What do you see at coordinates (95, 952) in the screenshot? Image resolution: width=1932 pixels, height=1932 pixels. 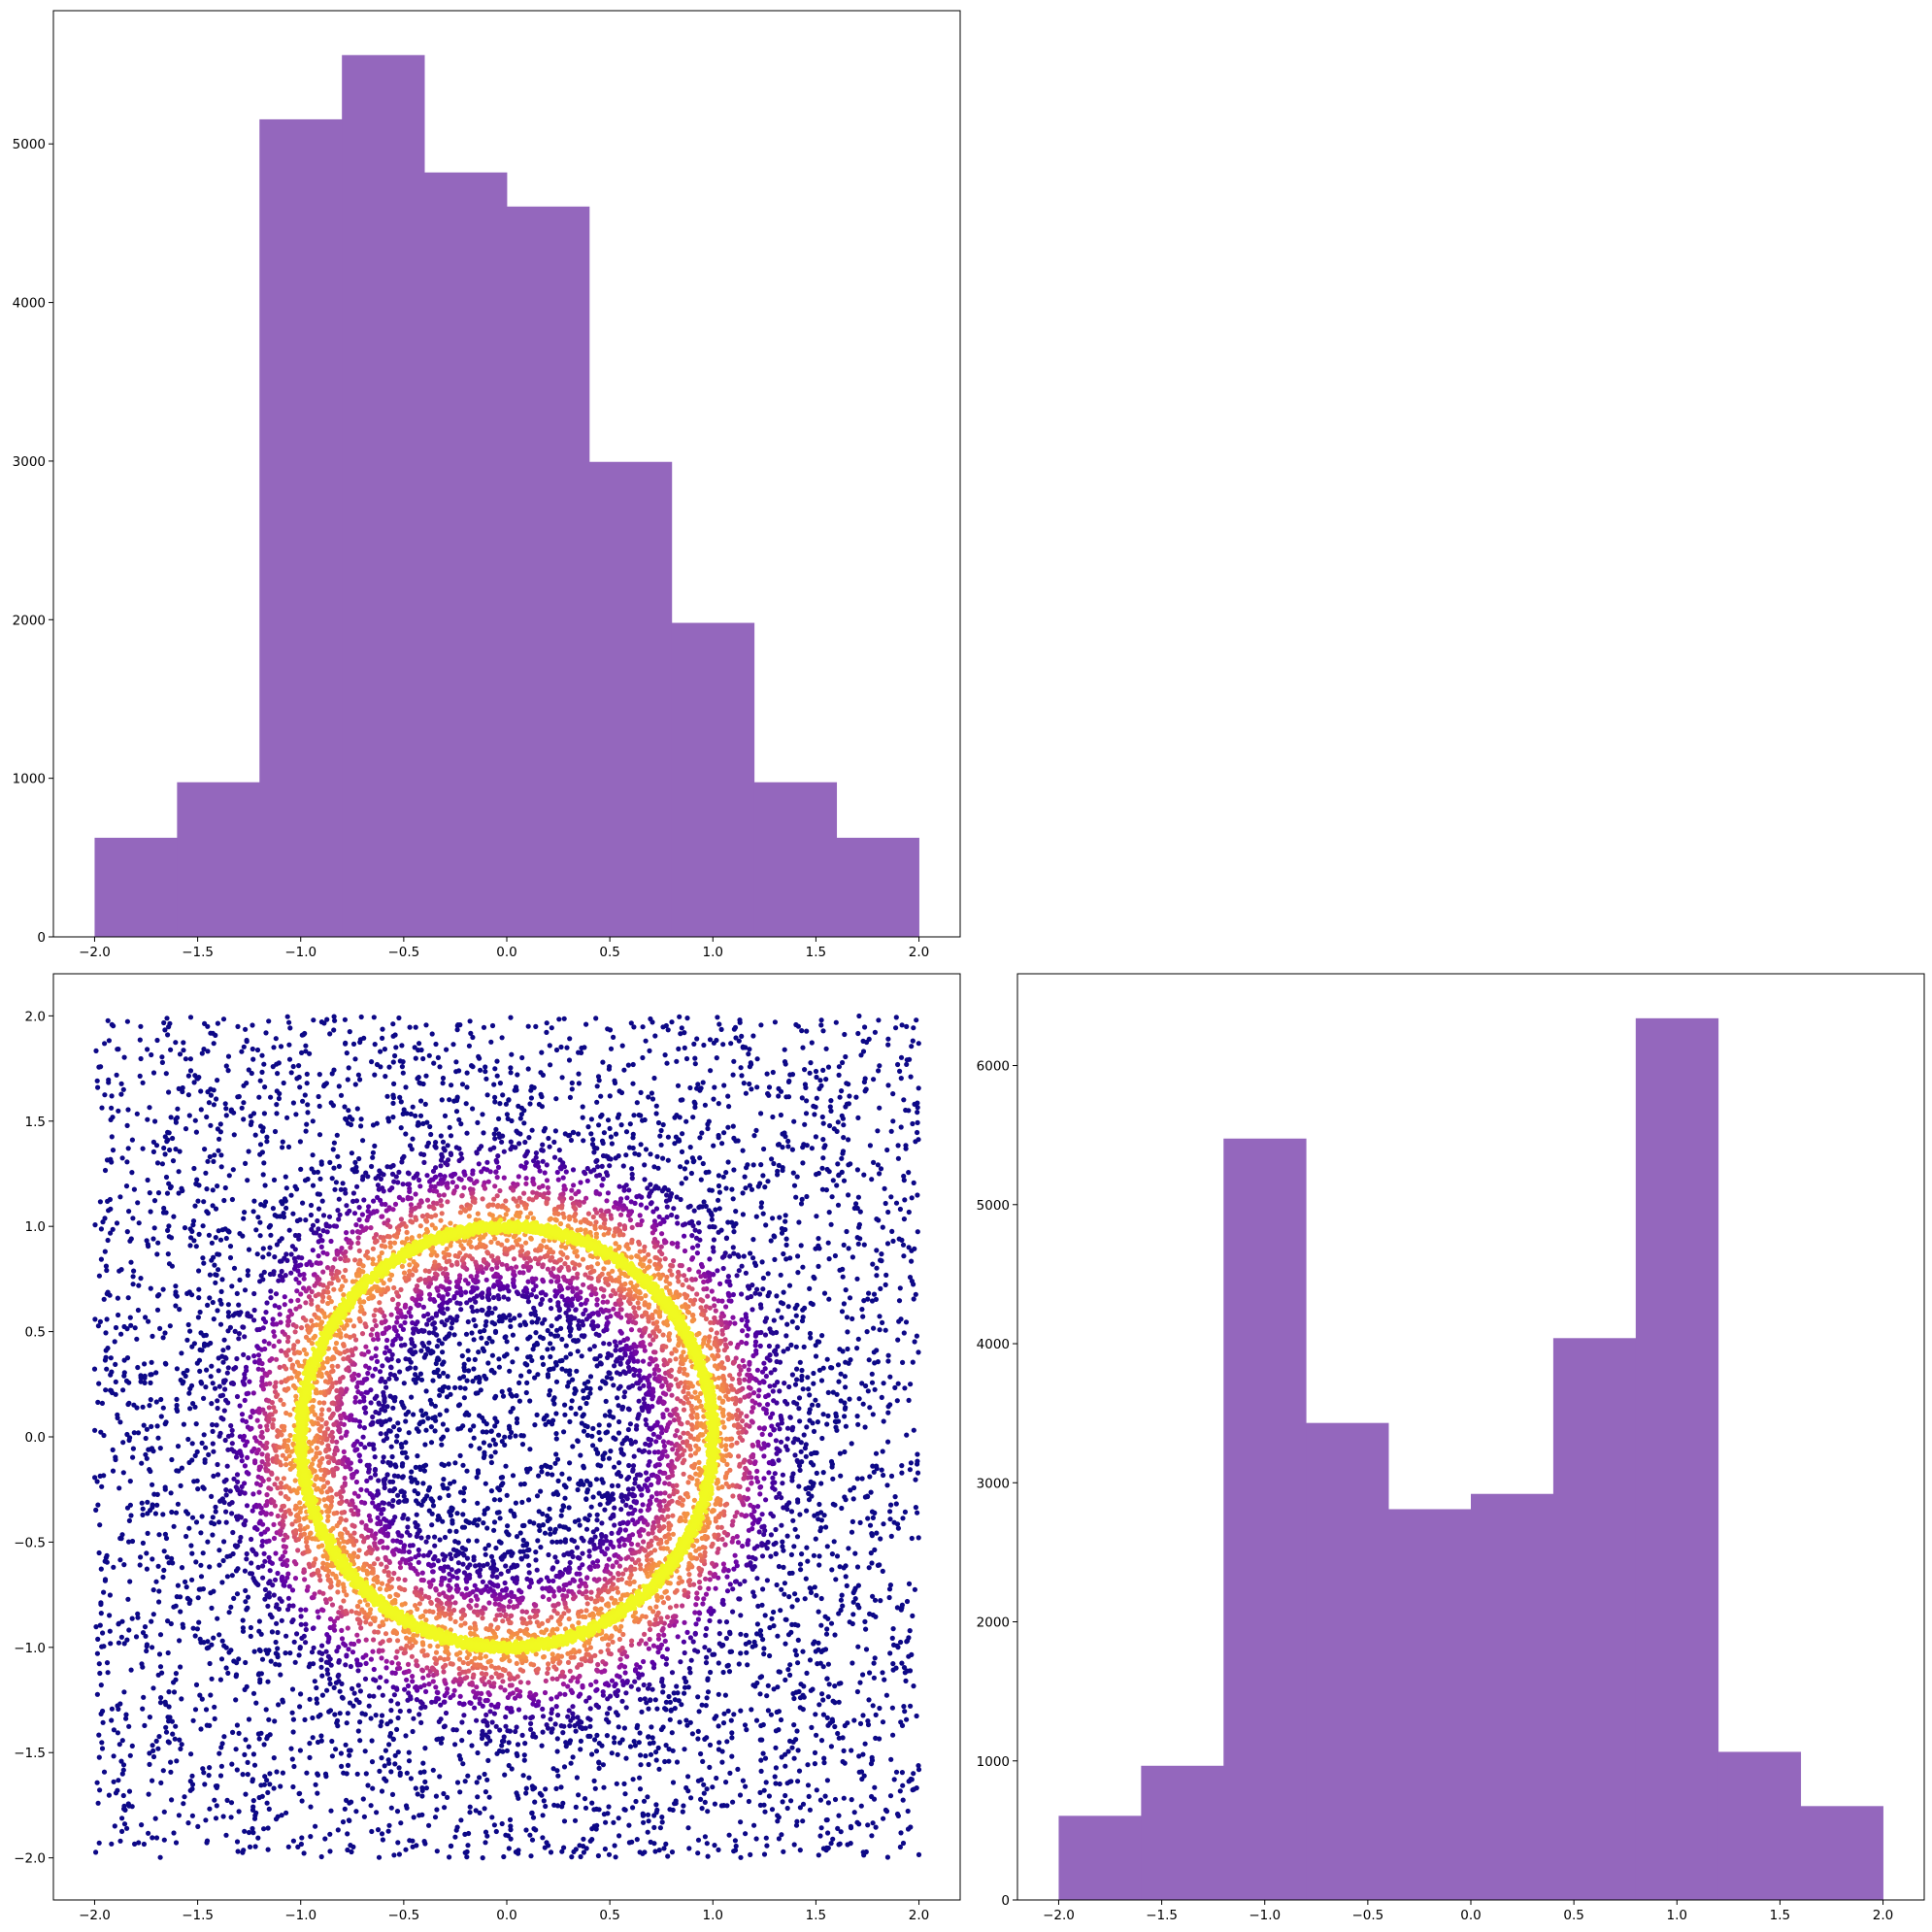 I see `x-tick-label: −2.0` at bounding box center [95, 952].